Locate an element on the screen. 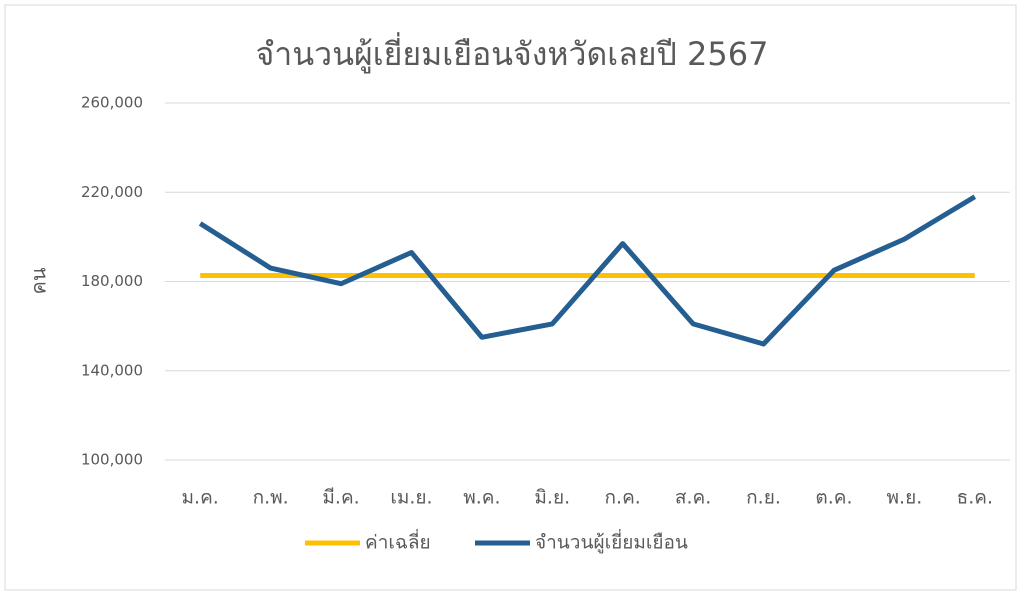  x-tick-label: ก.พ. is located at coordinates (271, 498).